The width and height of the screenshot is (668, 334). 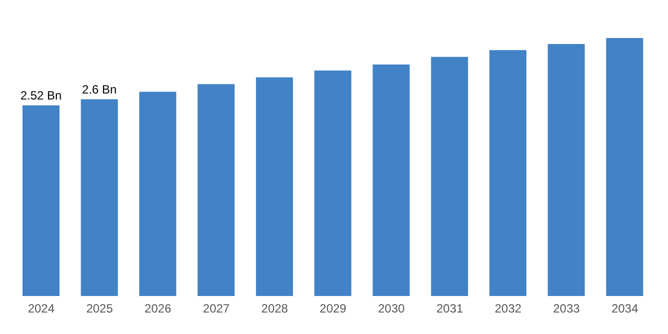 What do you see at coordinates (216, 309) in the screenshot?
I see `x-tick-label: 2027` at bounding box center [216, 309].